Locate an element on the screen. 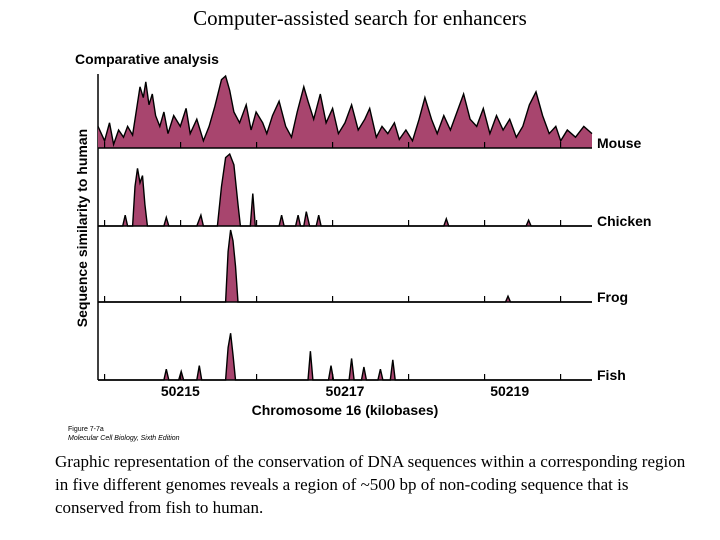 This screenshot has width=720, height=540. similarity-area-fish is located at coordinates (345, 356).